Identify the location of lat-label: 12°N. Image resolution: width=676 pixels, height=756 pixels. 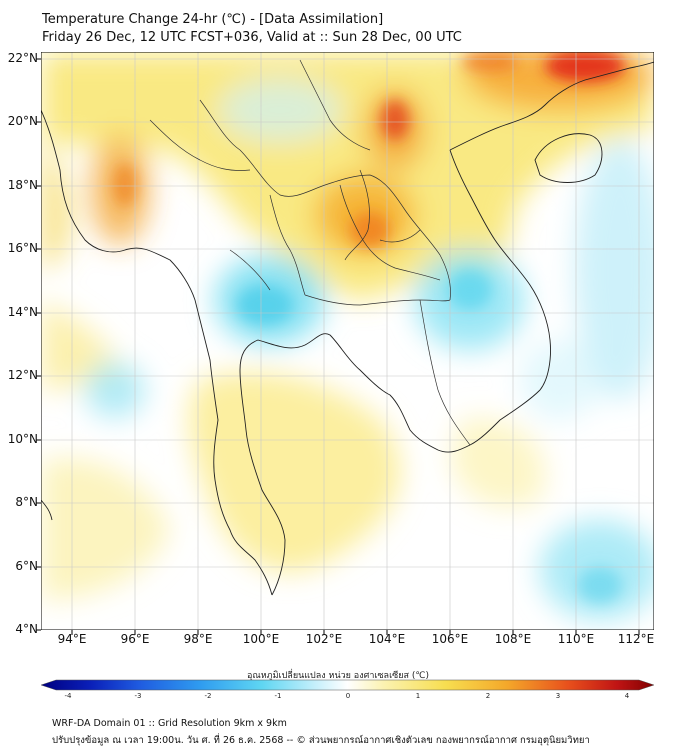
(22, 375).